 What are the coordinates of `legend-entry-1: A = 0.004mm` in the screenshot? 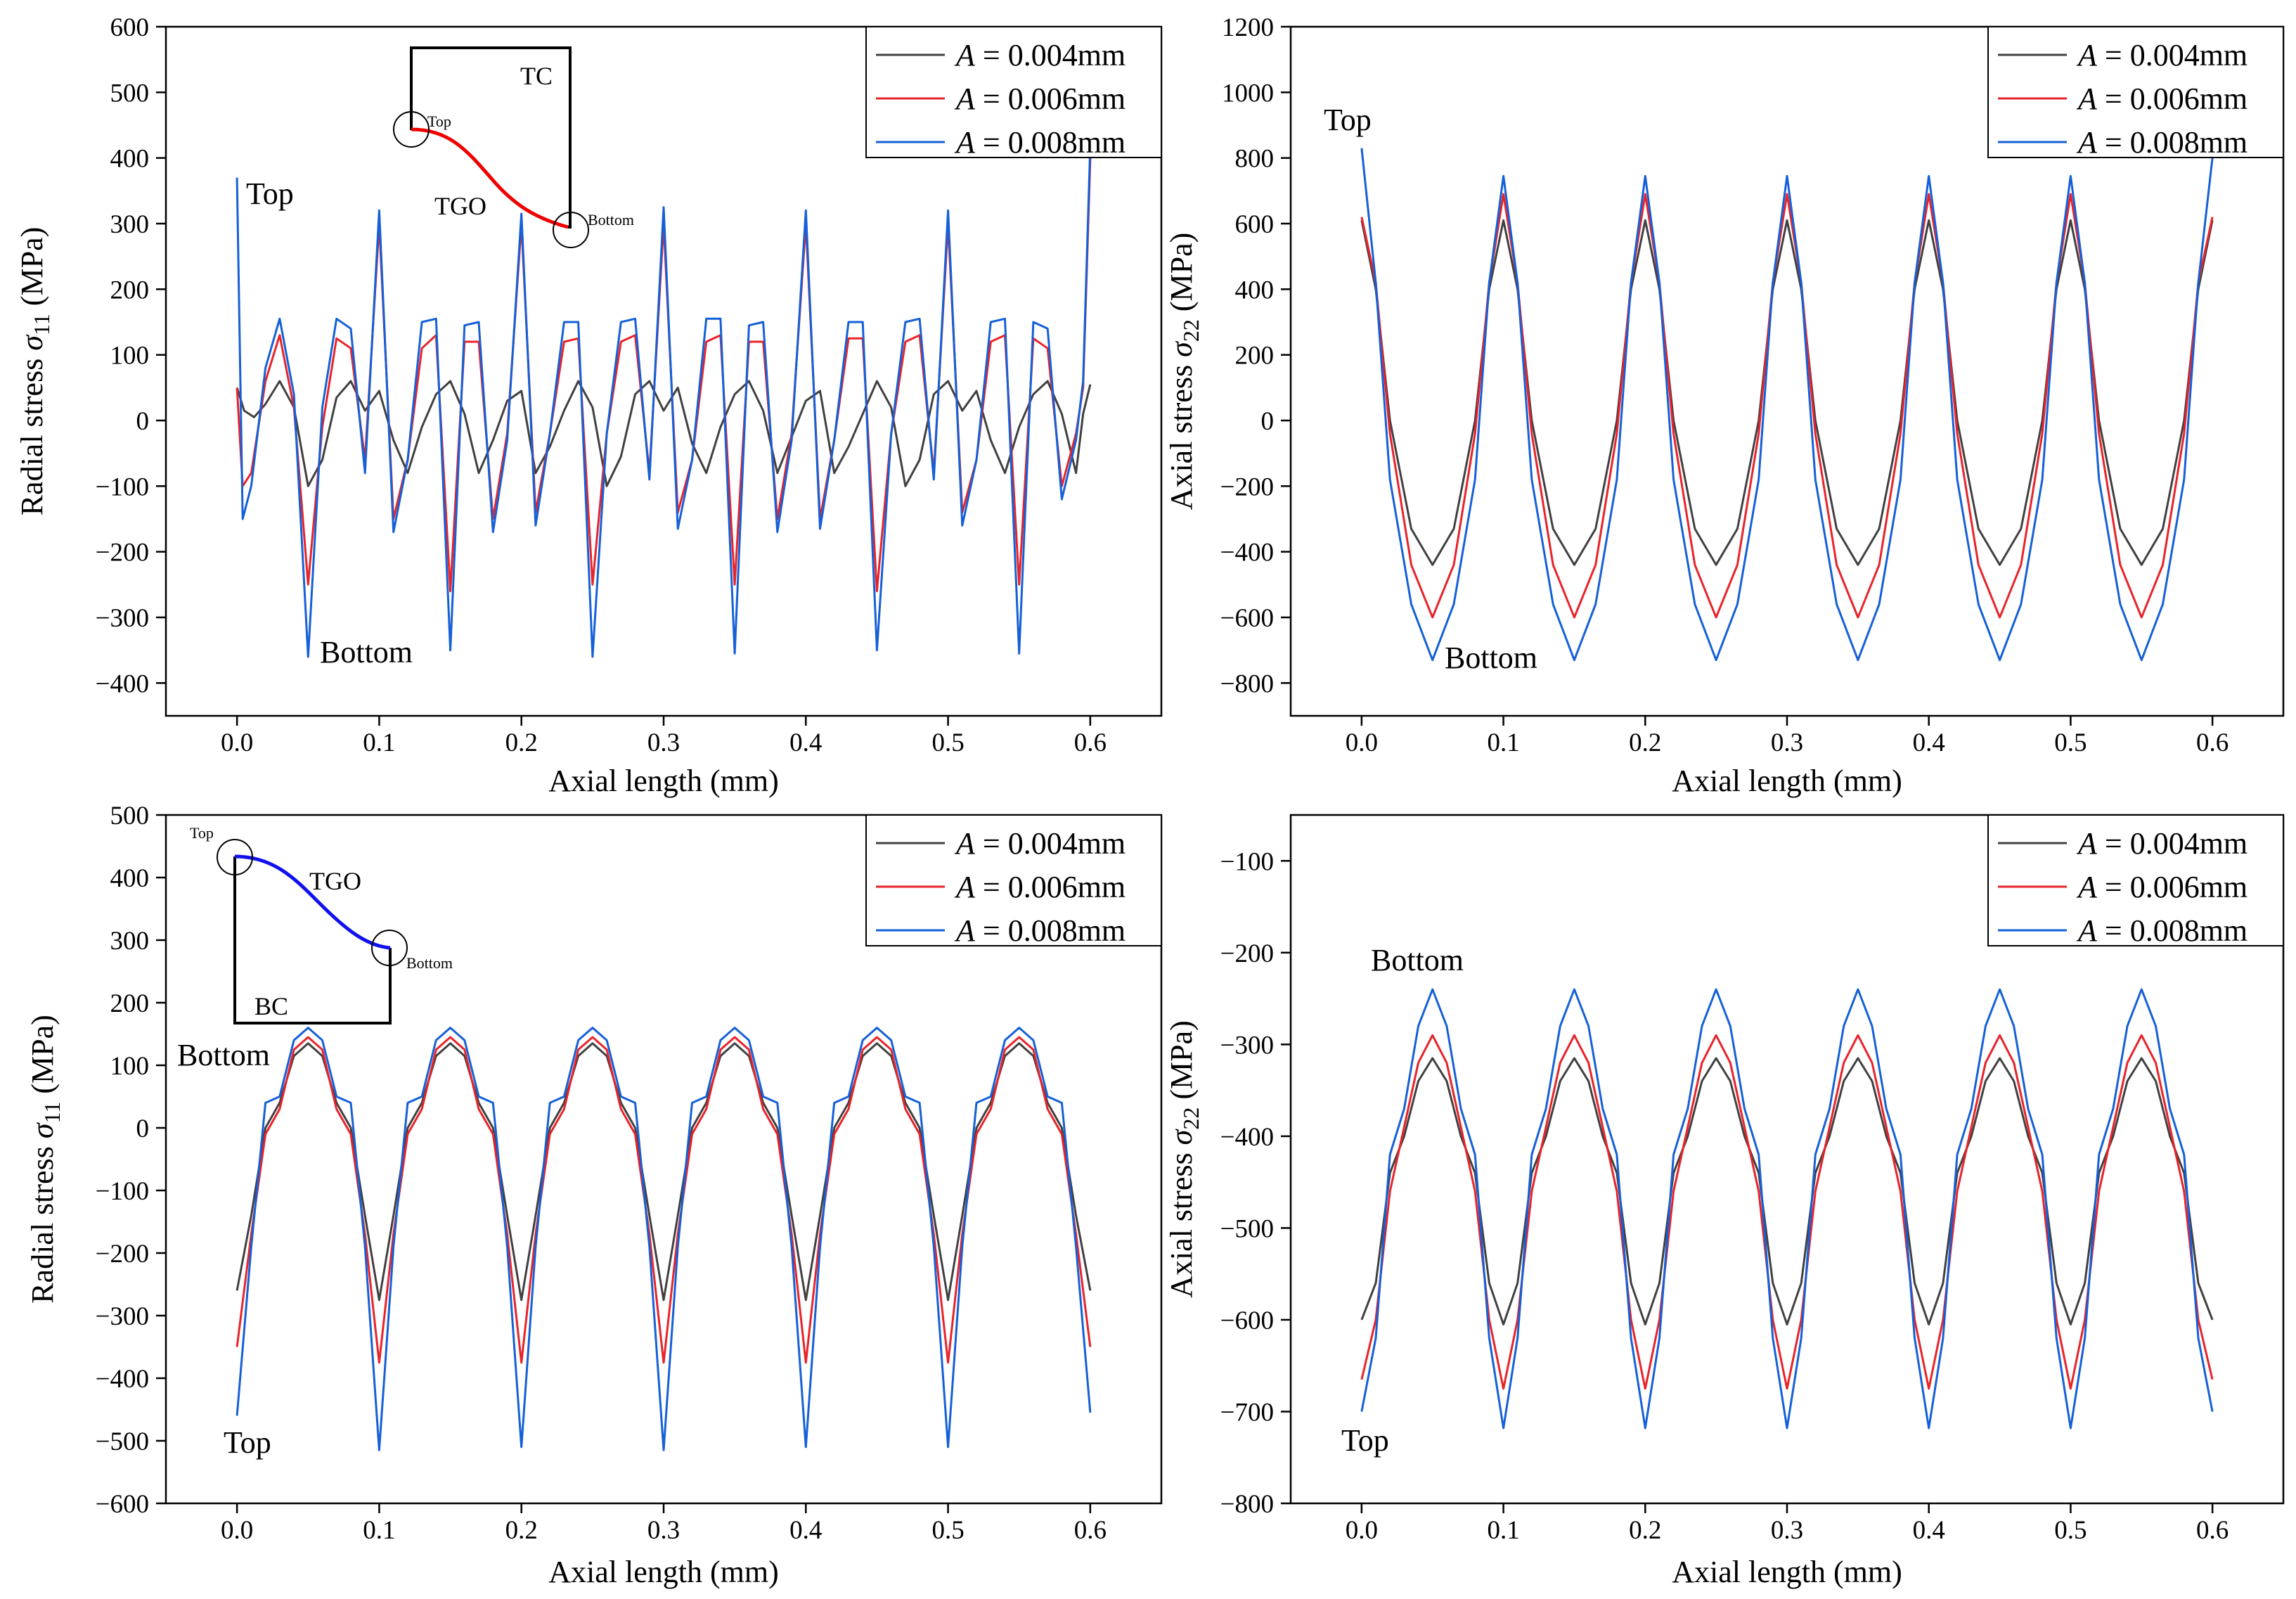 It's located at (1040, 55).